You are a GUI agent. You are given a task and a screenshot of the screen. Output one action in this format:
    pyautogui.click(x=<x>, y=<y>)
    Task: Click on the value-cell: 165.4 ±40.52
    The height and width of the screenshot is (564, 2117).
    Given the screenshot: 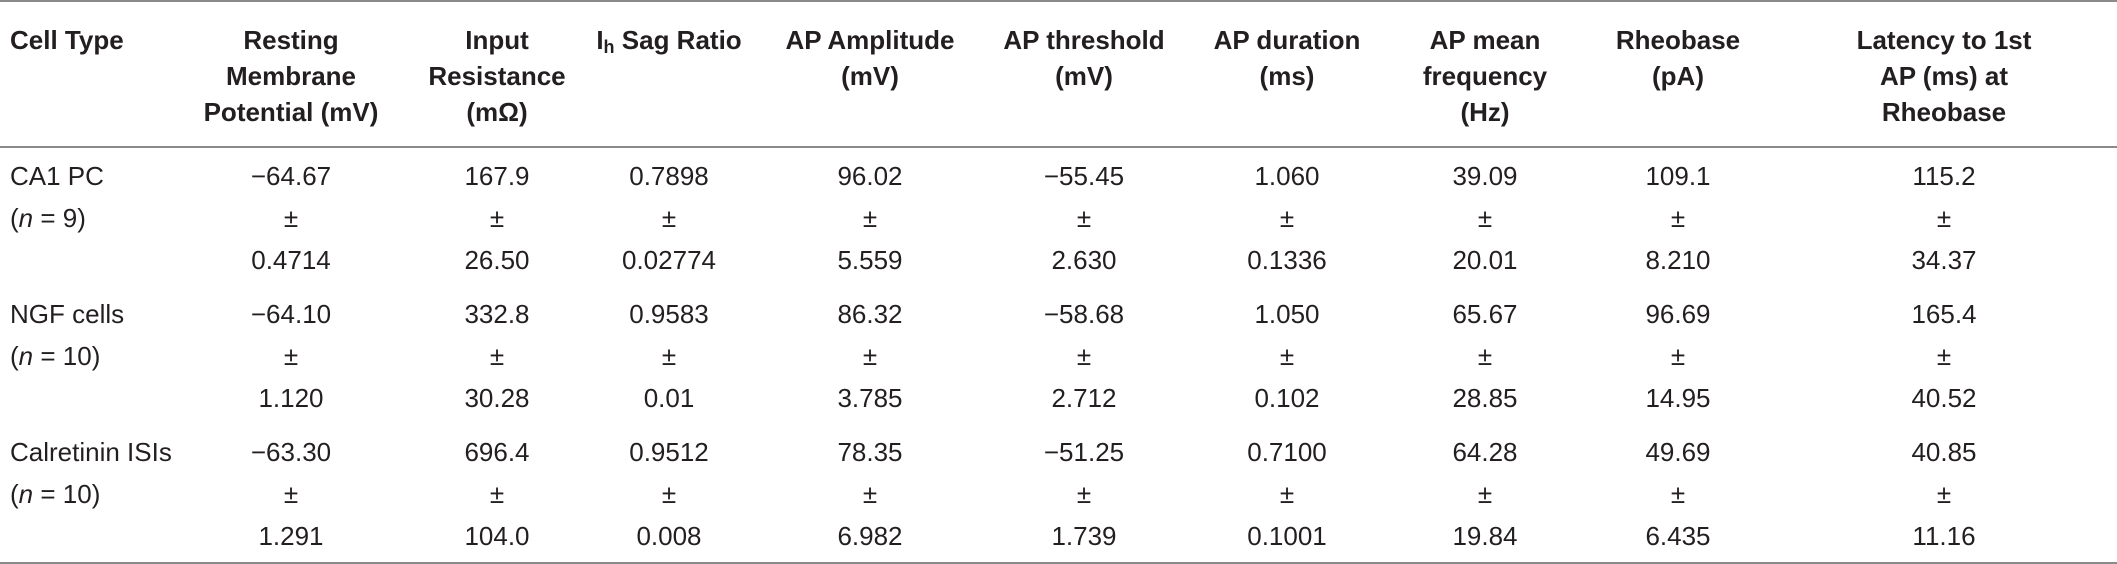 What is the action you would take?
    pyautogui.click(x=1944, y=355)
    